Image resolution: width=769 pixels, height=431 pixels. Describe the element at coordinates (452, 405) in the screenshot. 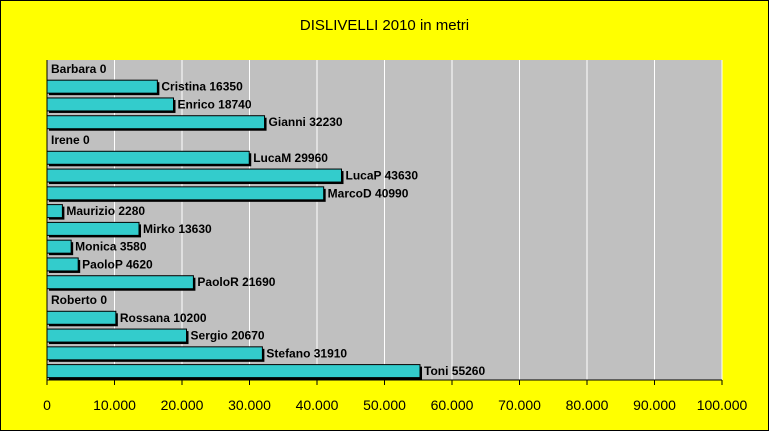

I see `x-tick-label: 60.000` at that location.